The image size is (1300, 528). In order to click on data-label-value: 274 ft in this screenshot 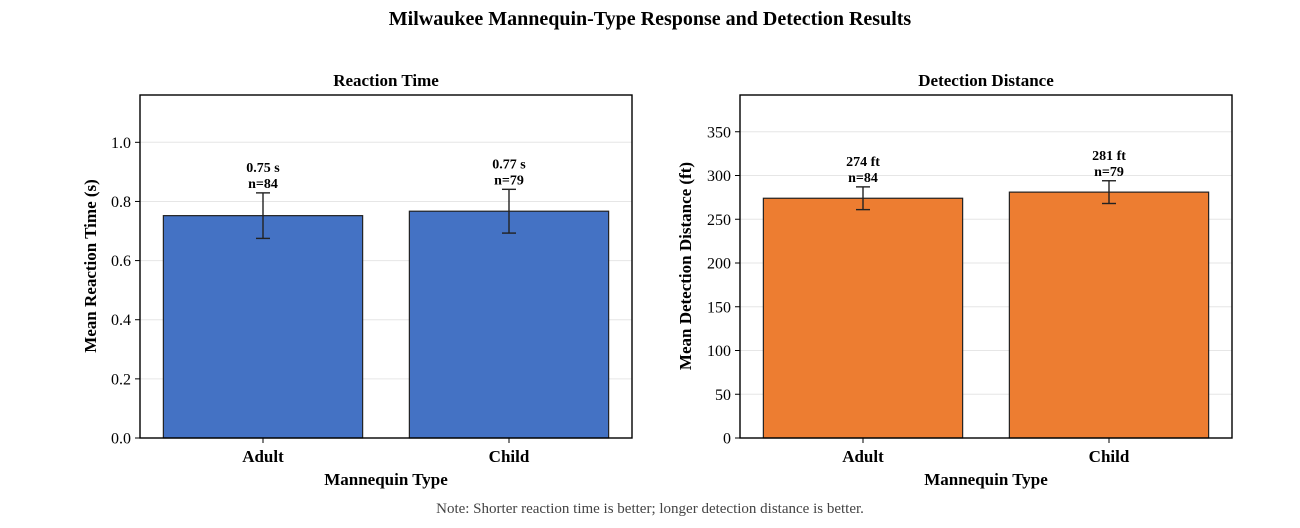, I will do `click(863, 162)`.